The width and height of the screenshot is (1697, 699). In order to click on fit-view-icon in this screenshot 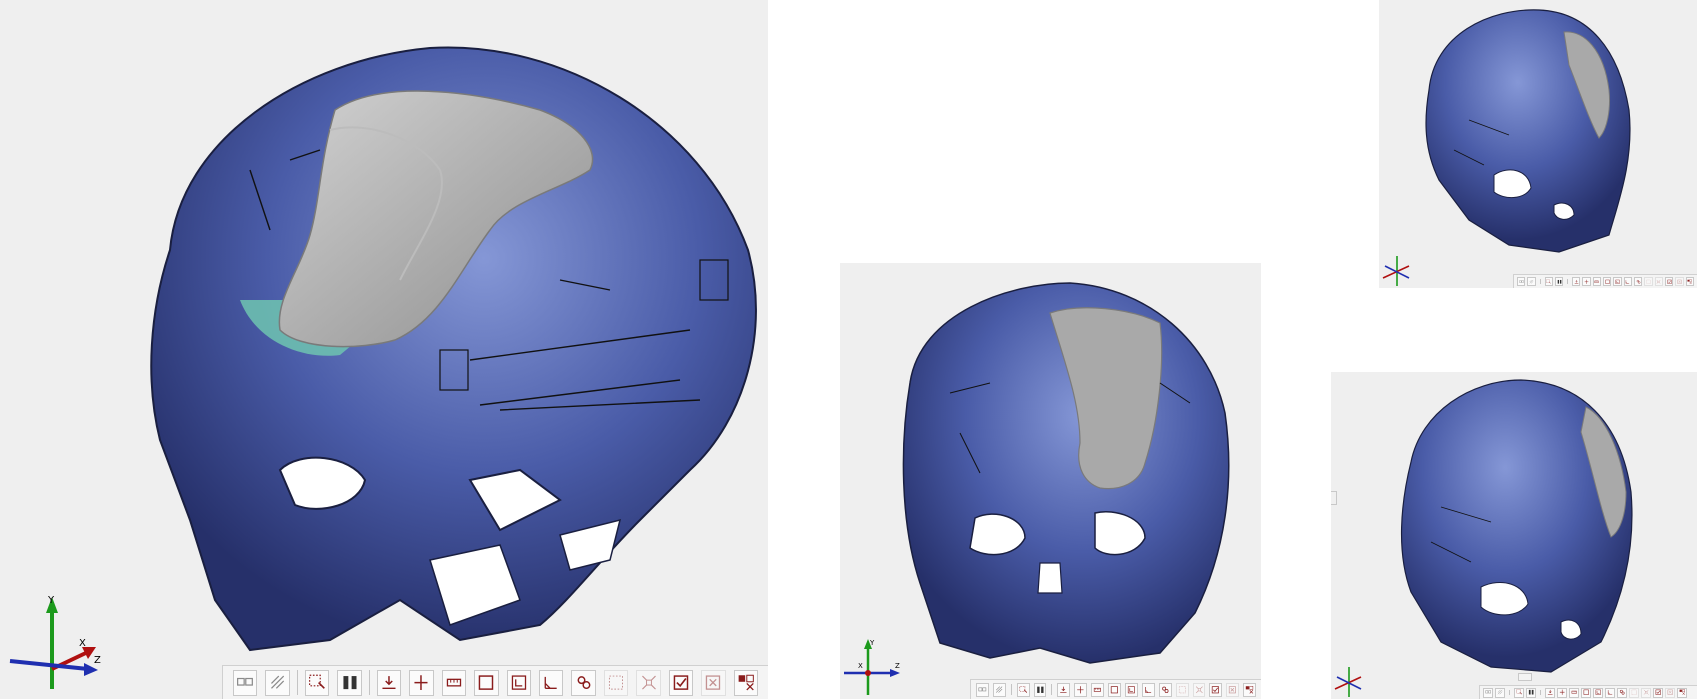, I will do `click(1658, 281)`.